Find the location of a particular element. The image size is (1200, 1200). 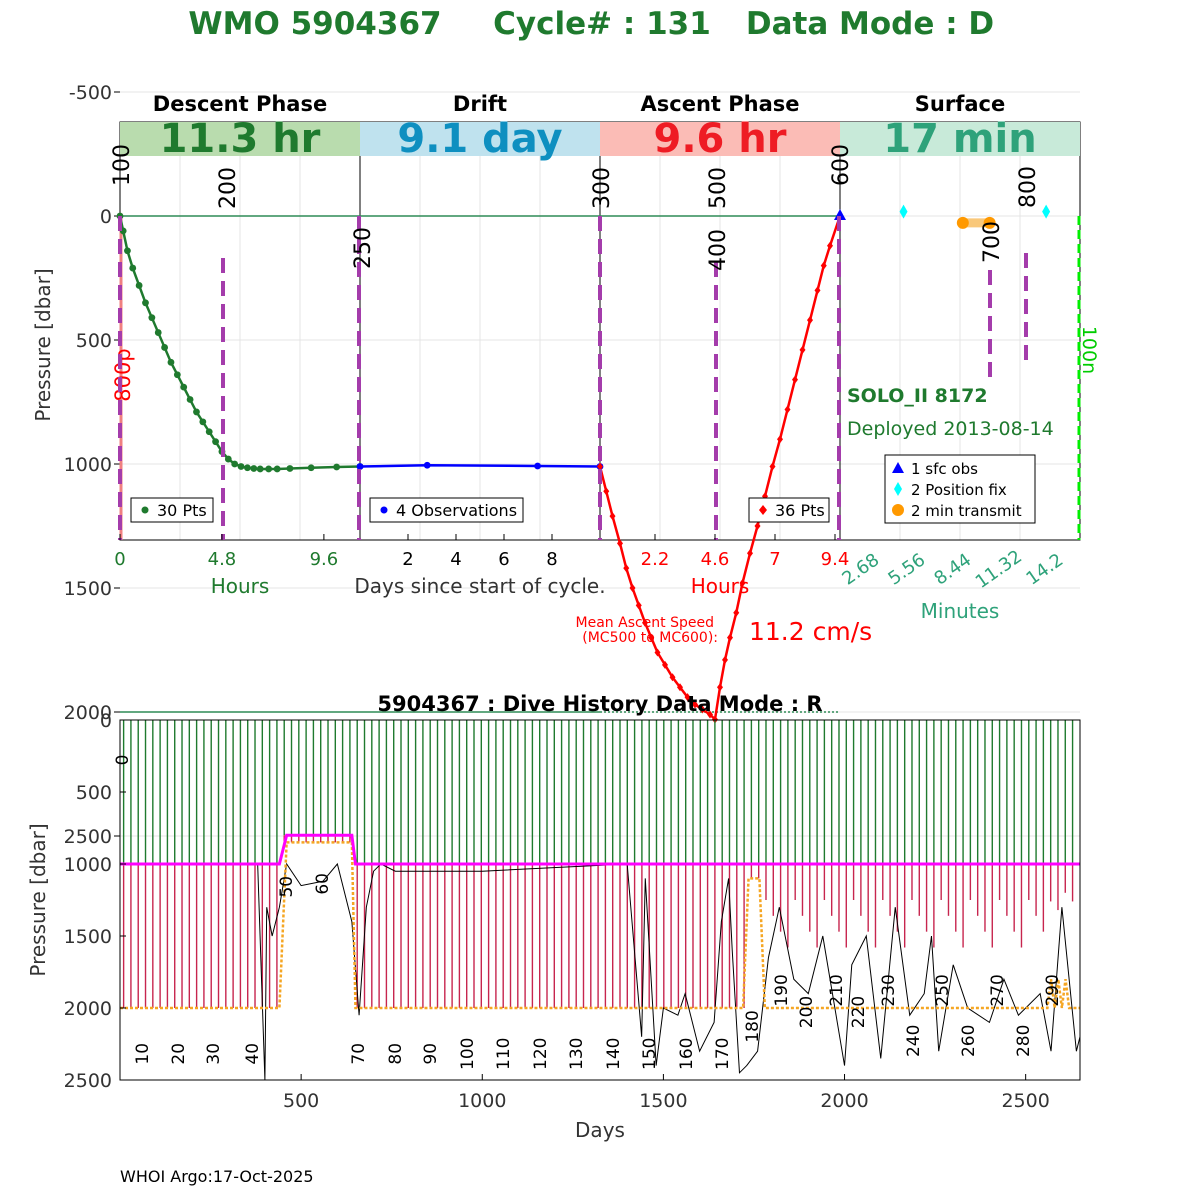

phase-name: Surface is located at coordinates (960, 104).